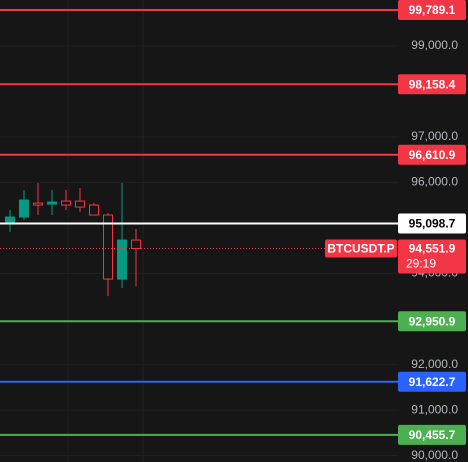  I want to click on current-price-box, so click(432, 256).